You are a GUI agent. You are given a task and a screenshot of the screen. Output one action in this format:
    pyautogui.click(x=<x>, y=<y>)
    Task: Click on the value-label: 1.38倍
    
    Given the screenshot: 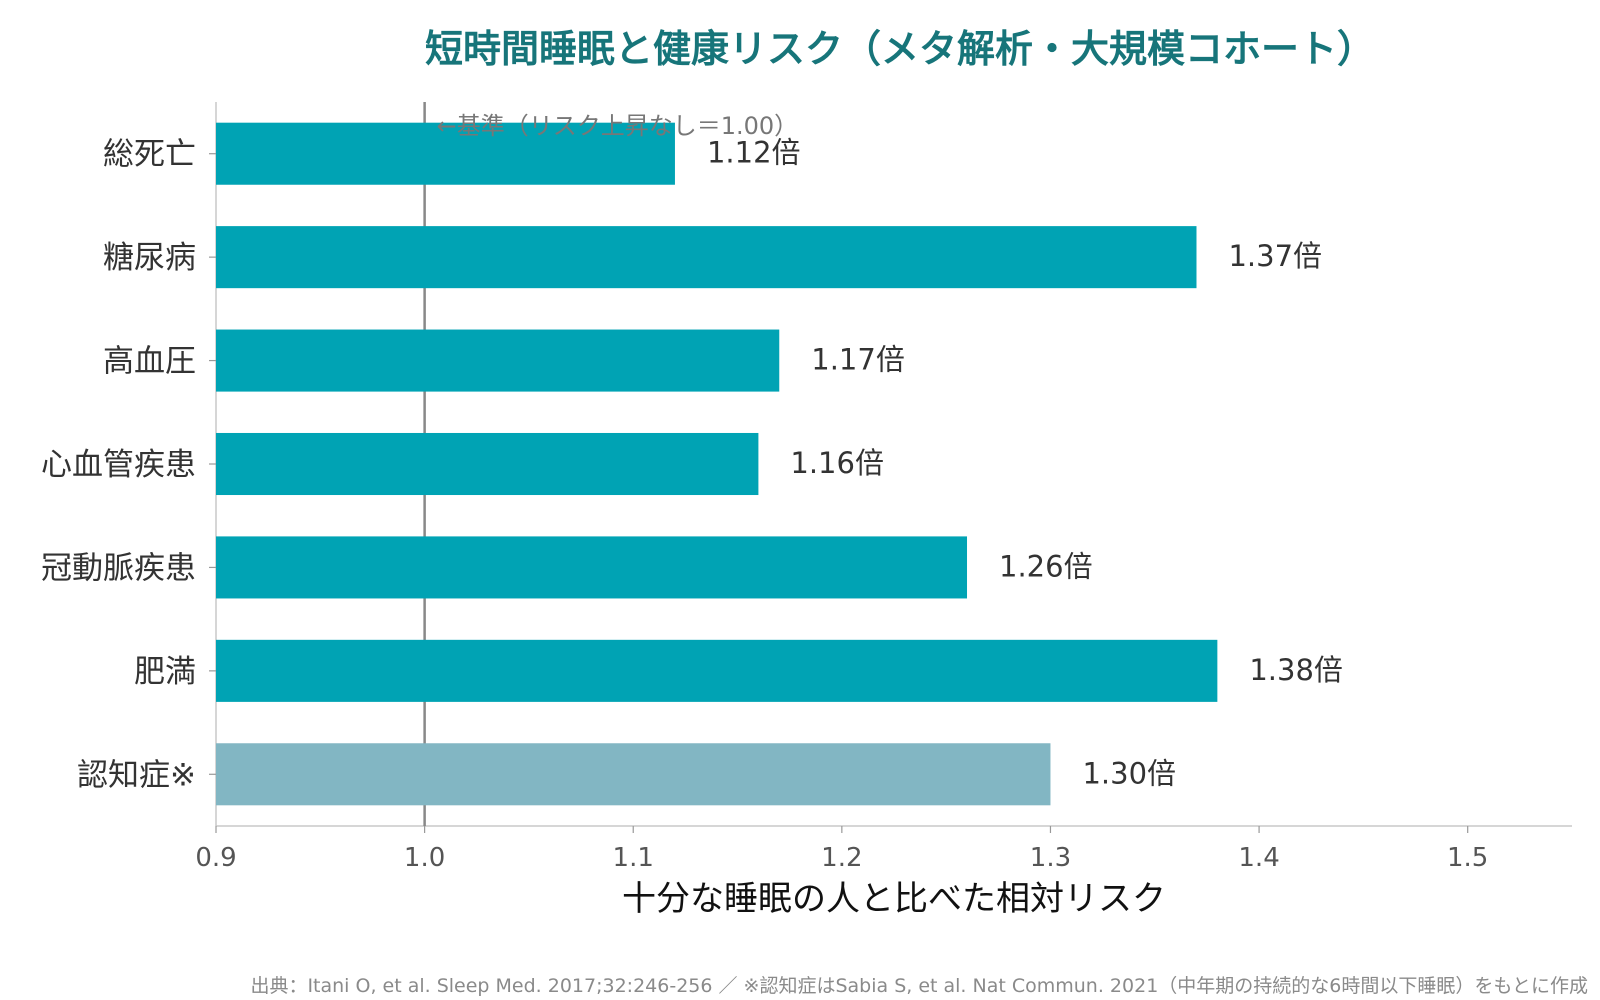 What is the action you would take?
    pyautogui.click(x=1296, y=670)
    